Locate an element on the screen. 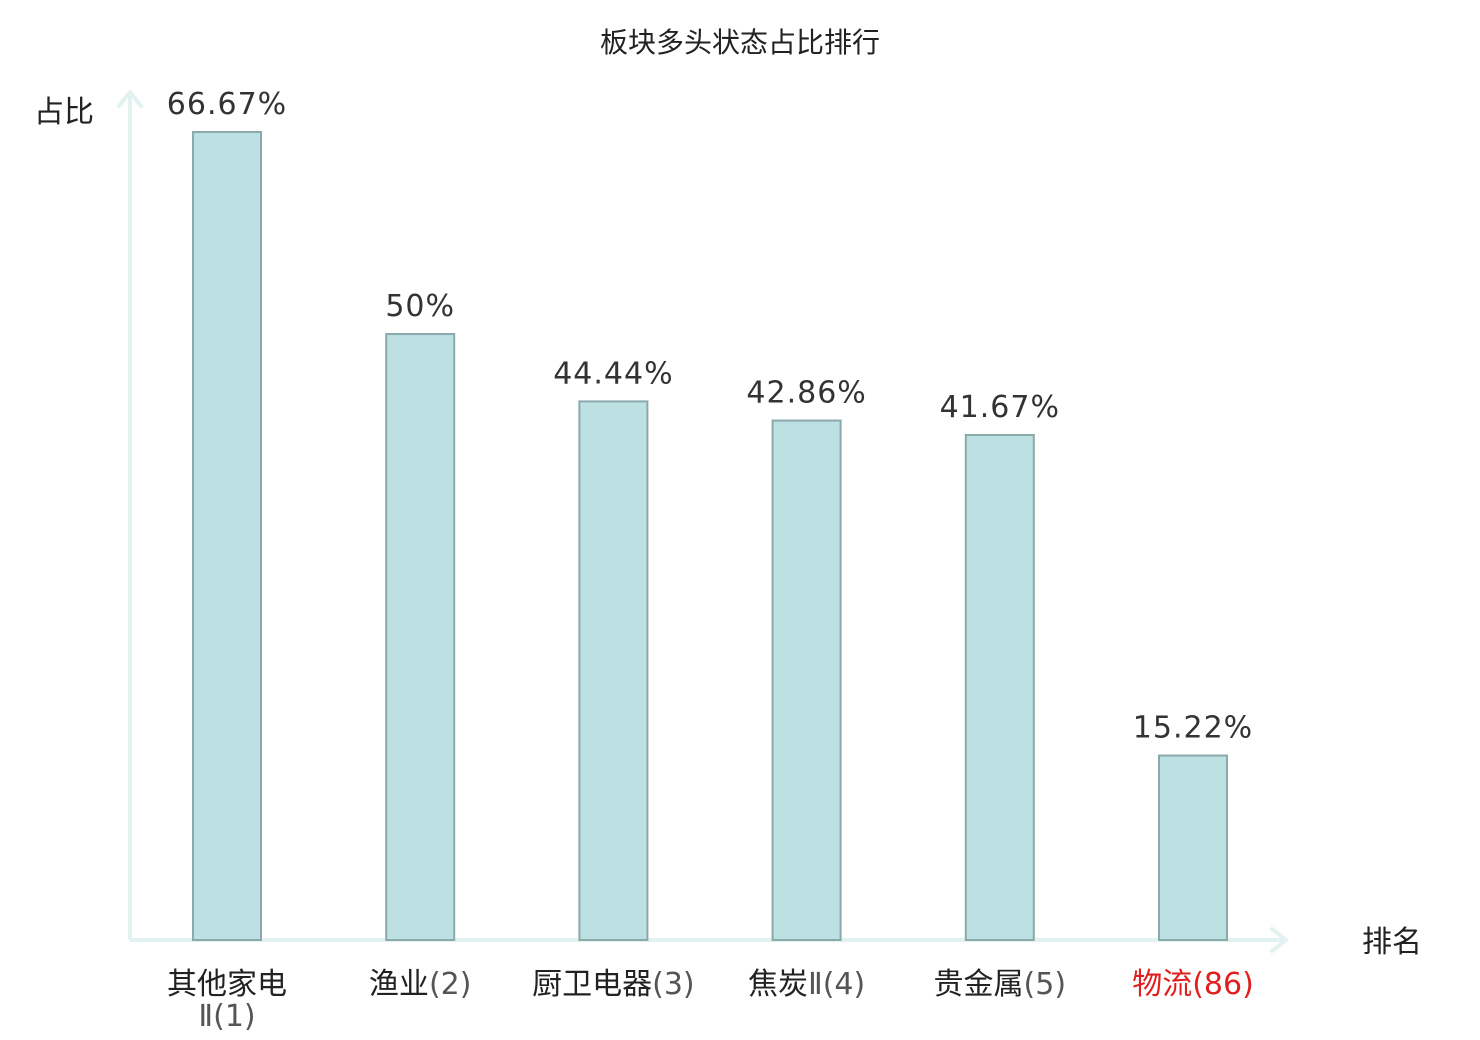 The height and width of the screenshot is (1040, 1480). category-name: 其他家电 is located at coordinates (227, 984).